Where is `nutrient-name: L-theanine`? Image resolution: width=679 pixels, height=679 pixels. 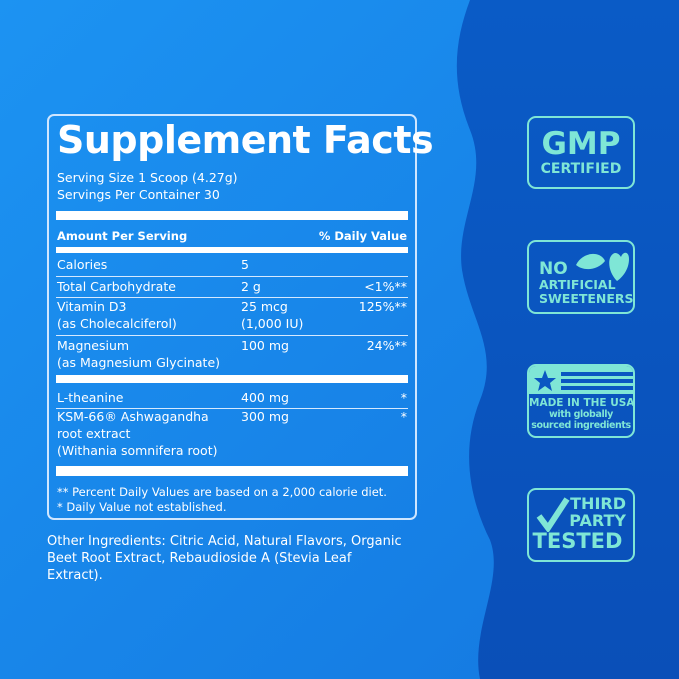 nutrient-name: L-theanine is located at coordinates (90, 397).